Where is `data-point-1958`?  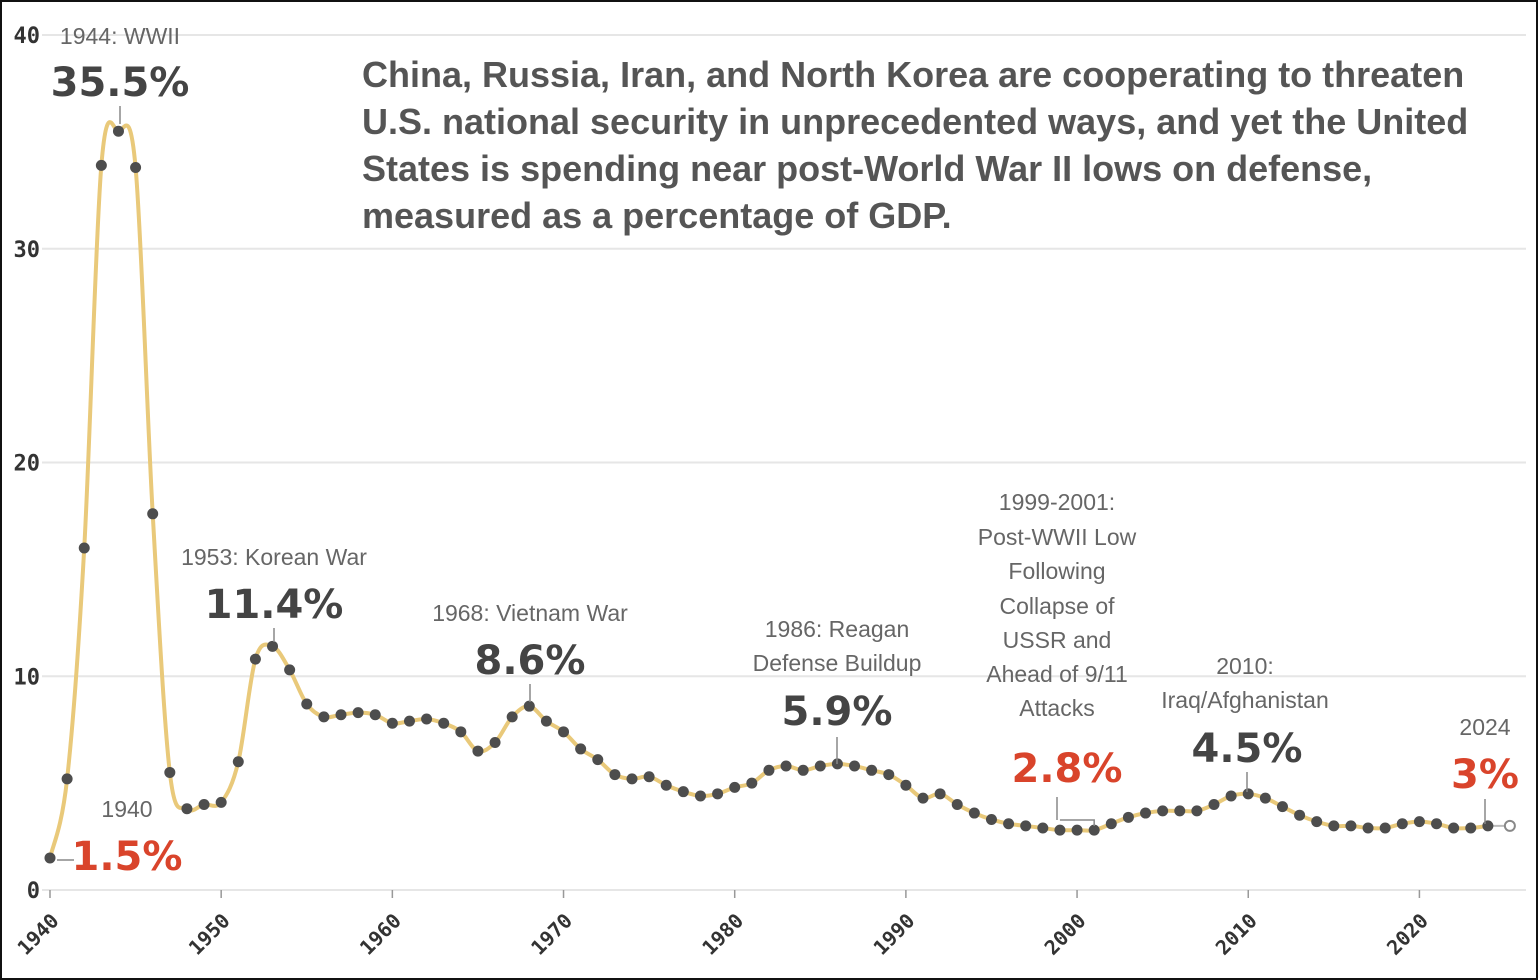
data-point-1958 is located at coordinates (358, 713).